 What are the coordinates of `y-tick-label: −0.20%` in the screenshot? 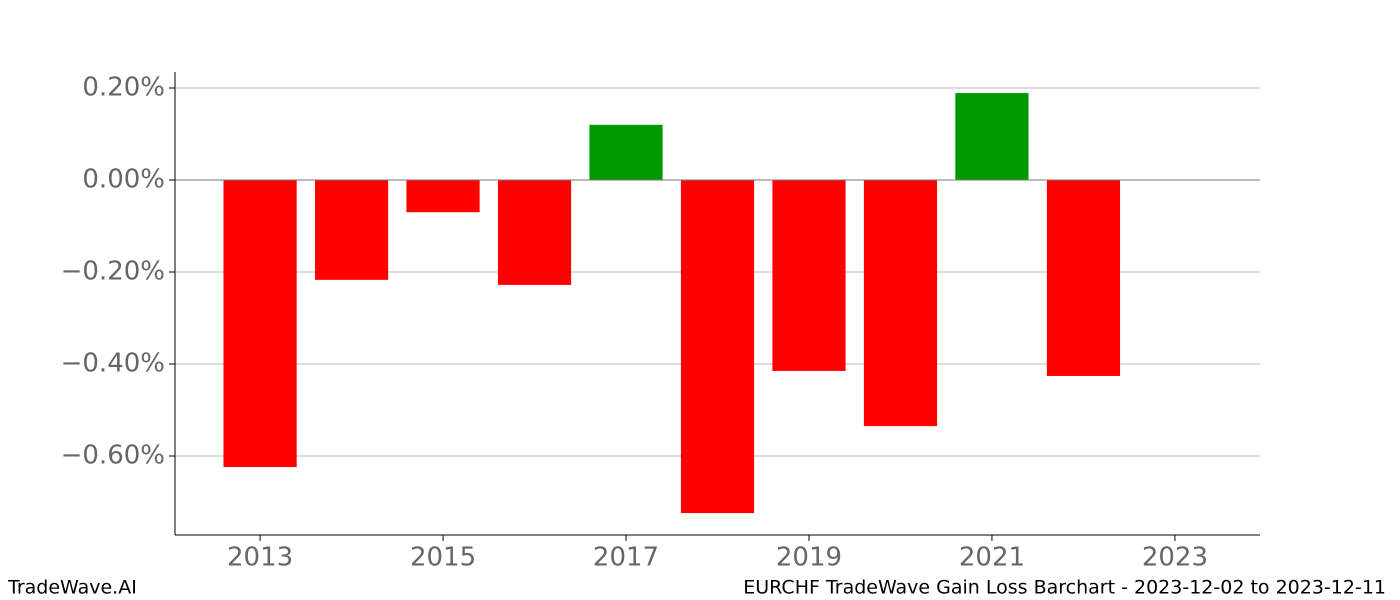 It's located at (113, 272).